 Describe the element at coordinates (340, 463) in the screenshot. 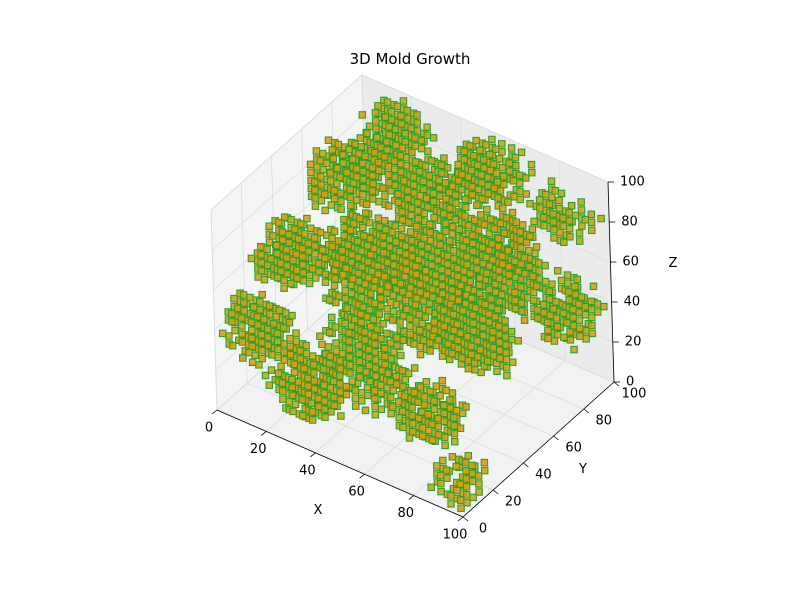

I see `x-axis-line` at that location.